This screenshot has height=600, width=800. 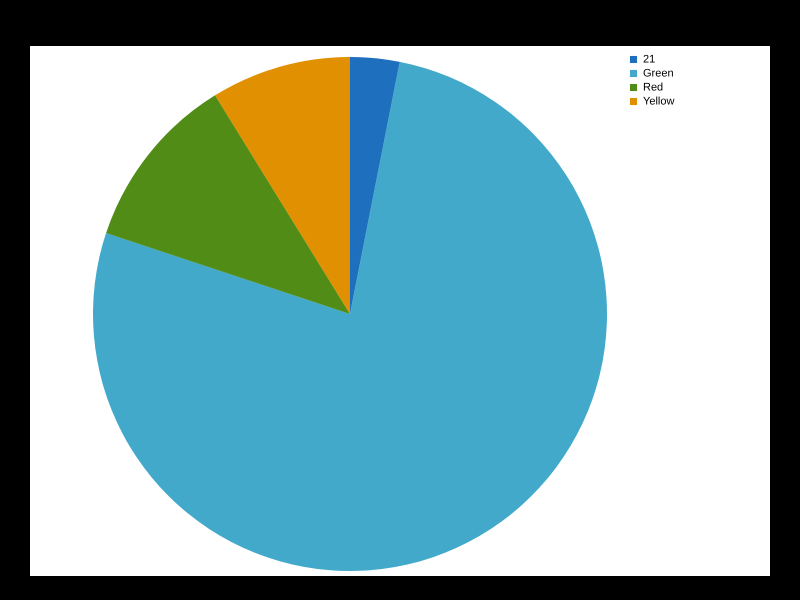 I want to click on legend-label: Red, so click(x=653, y=88).